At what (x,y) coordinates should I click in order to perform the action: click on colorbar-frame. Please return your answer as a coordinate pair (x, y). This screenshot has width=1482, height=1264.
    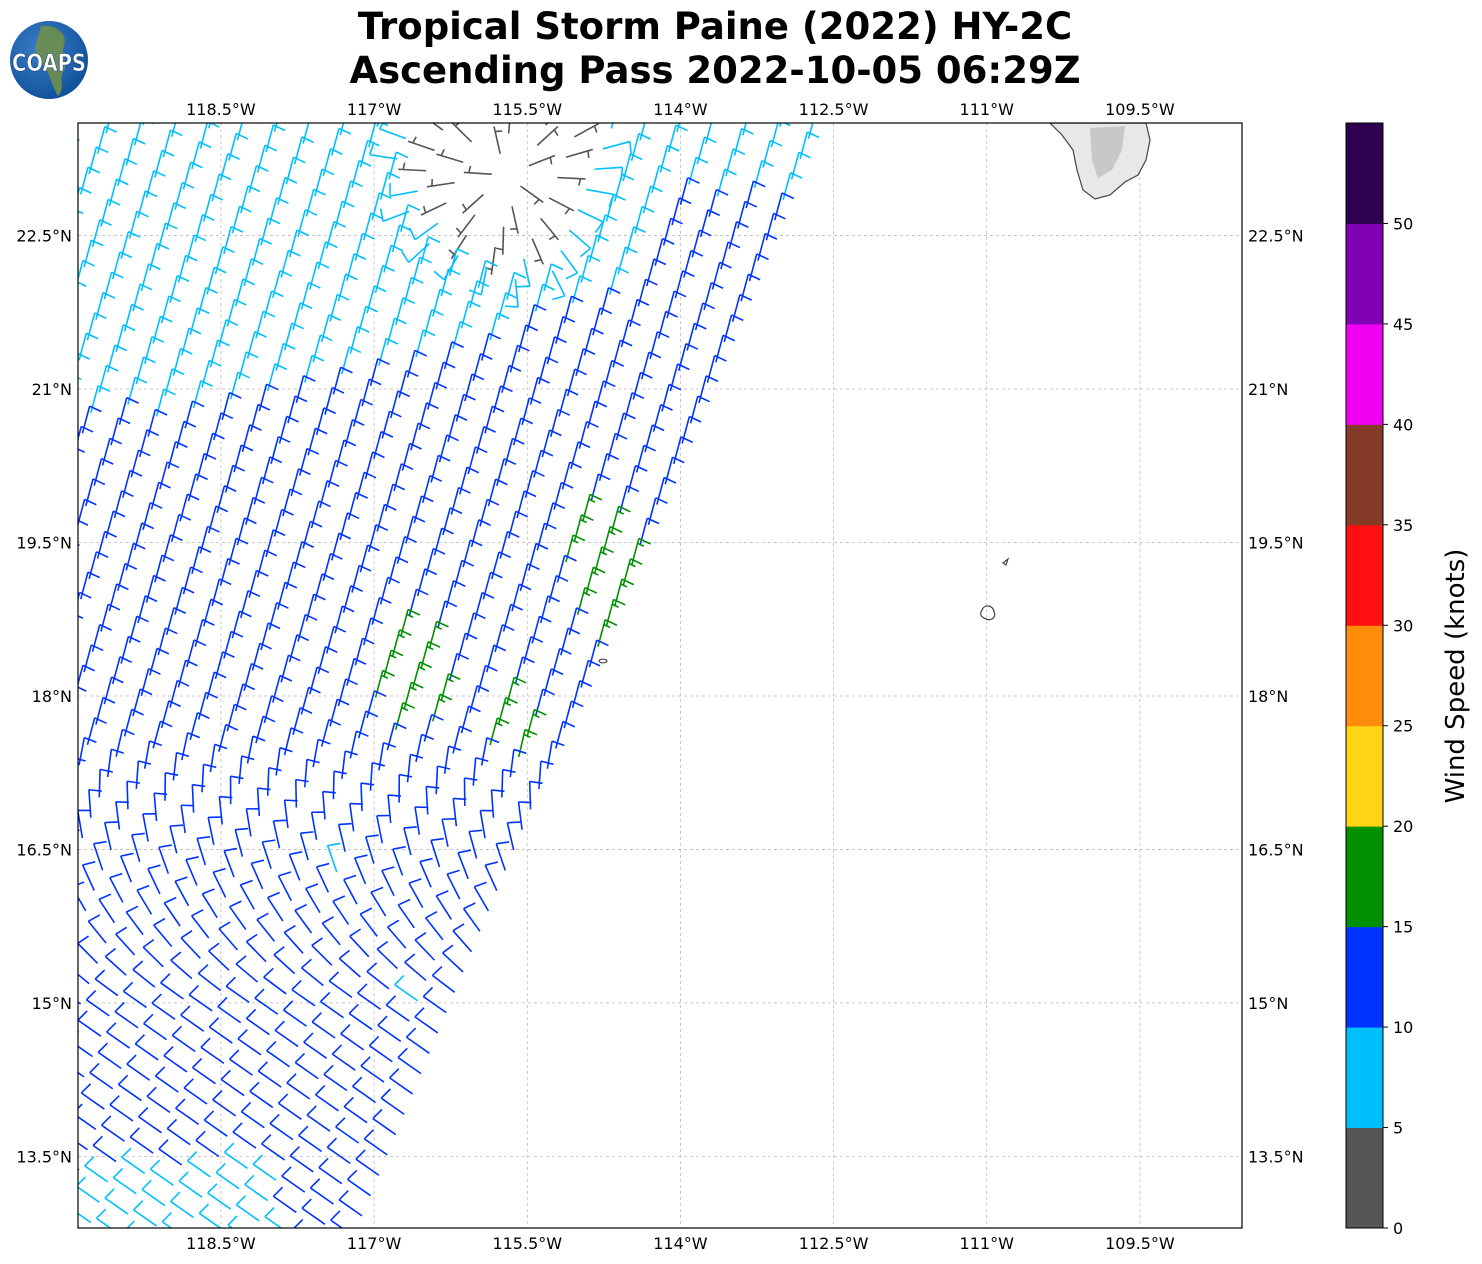
    Looking at the image, I should click on (1364, 675).